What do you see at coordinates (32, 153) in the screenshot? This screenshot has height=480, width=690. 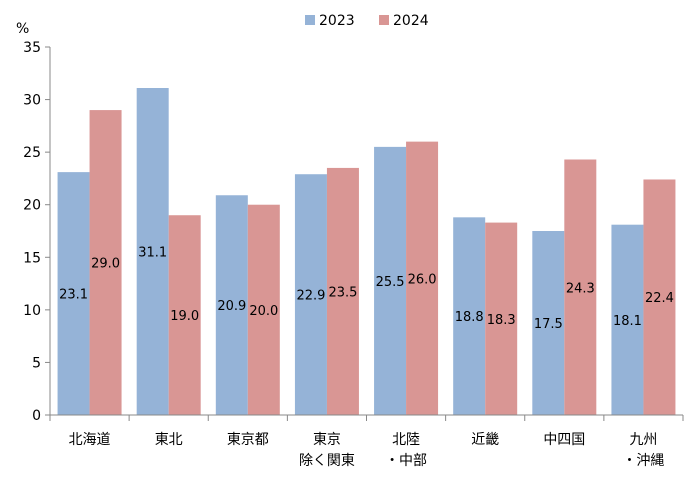 I see `y-tick-label: 25` at bounding box center [32, 153].